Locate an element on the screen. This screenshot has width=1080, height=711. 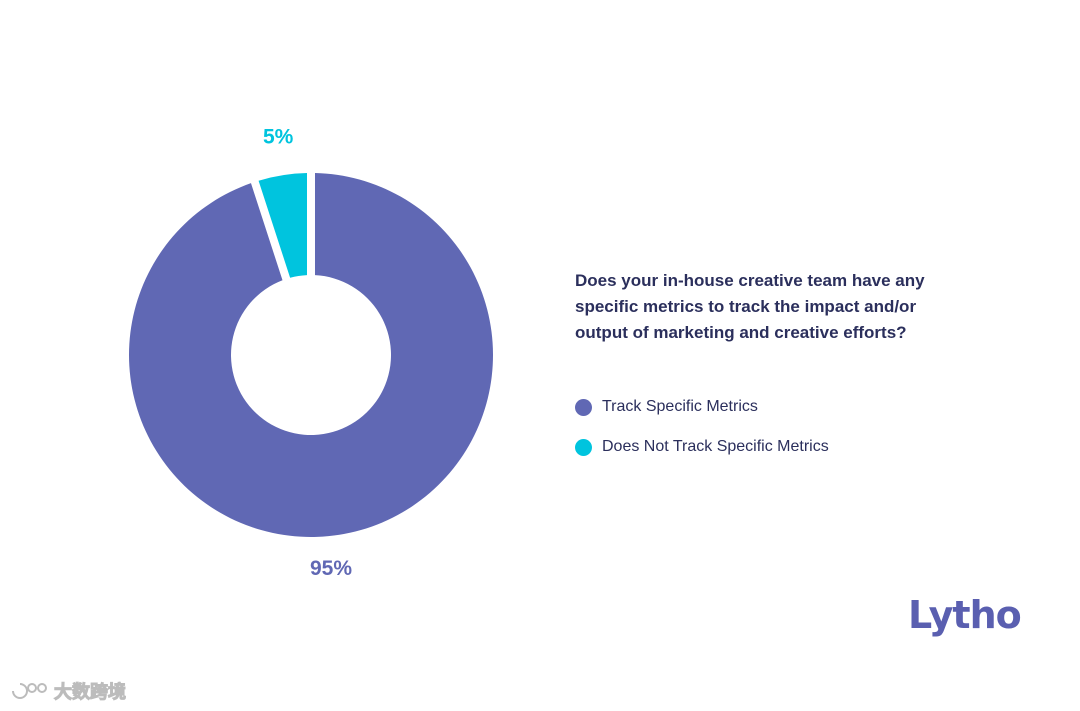
legend-label-track: Track Specific Metrics is located at coordinates (680, 406).